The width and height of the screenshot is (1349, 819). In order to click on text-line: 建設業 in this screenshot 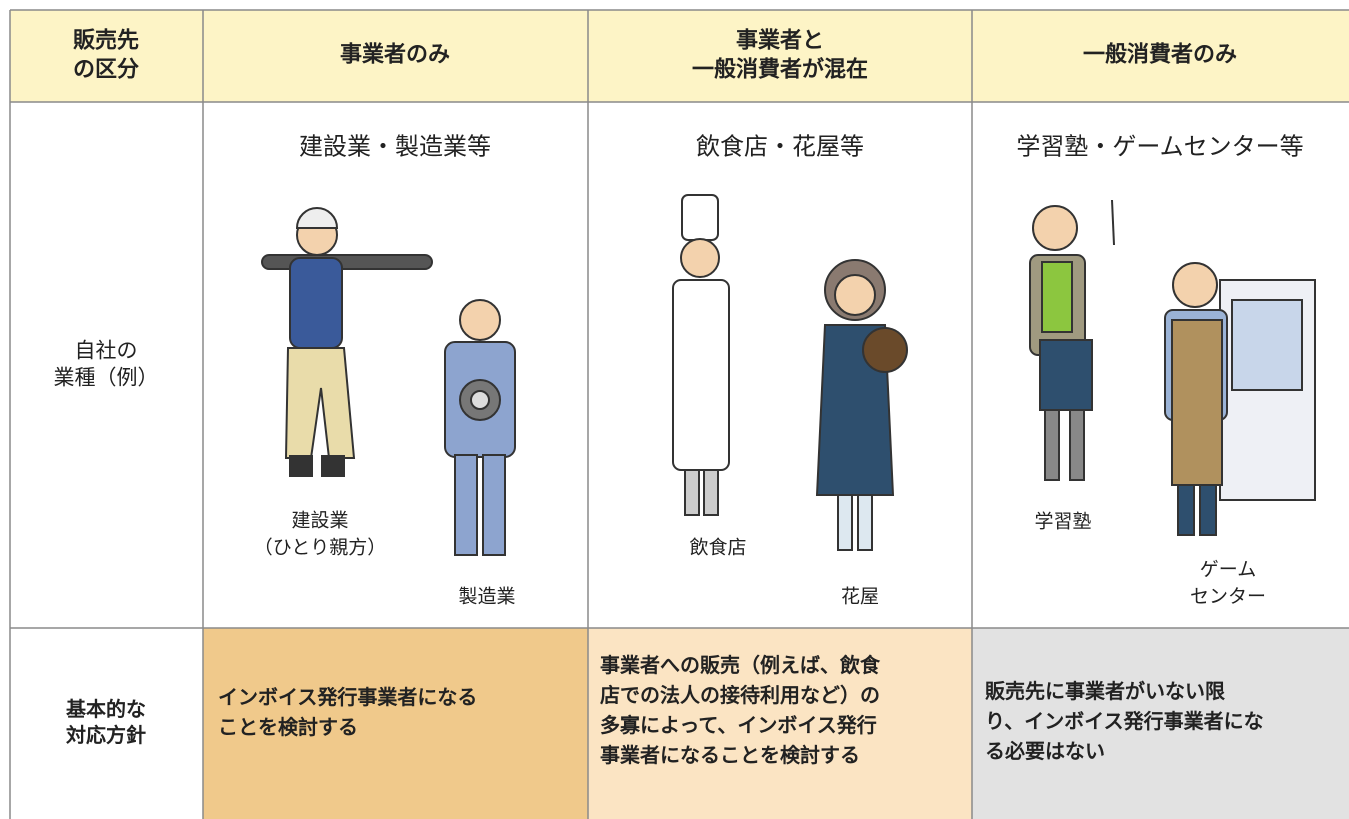, I will do `click(320, 520)`.